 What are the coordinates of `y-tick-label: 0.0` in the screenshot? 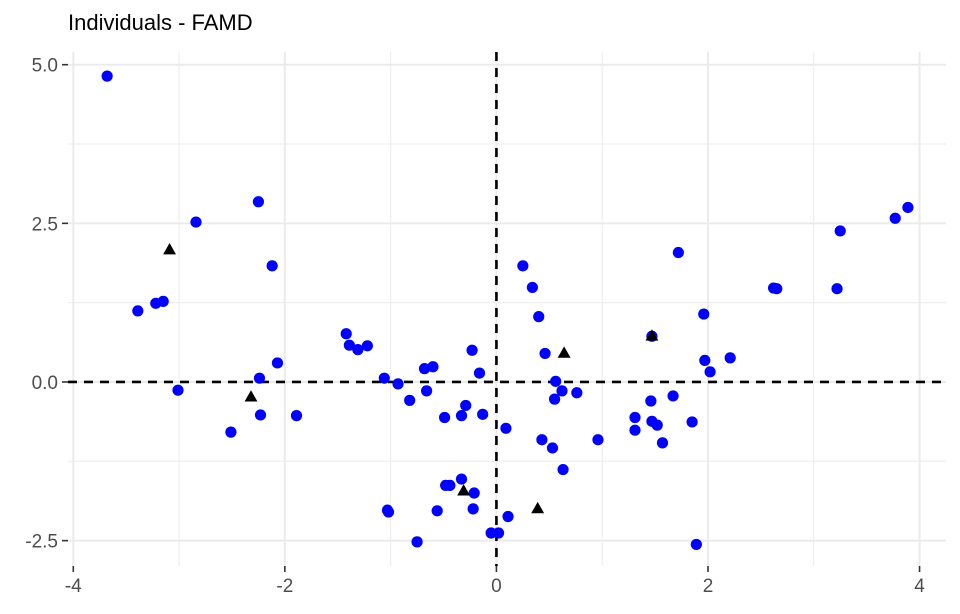 It's located at (45, 383).